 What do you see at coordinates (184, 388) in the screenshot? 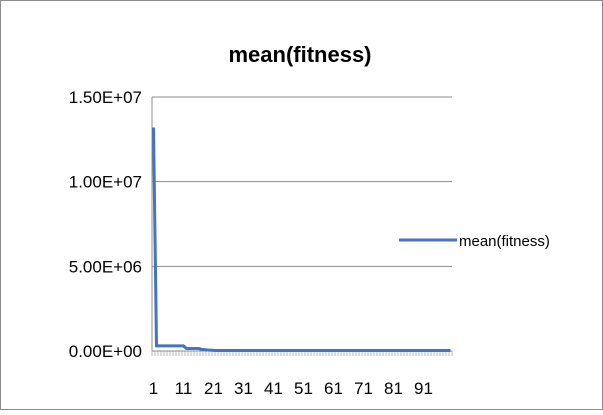
I see `x-tick-label: 11` at bounding box center [184, 388].